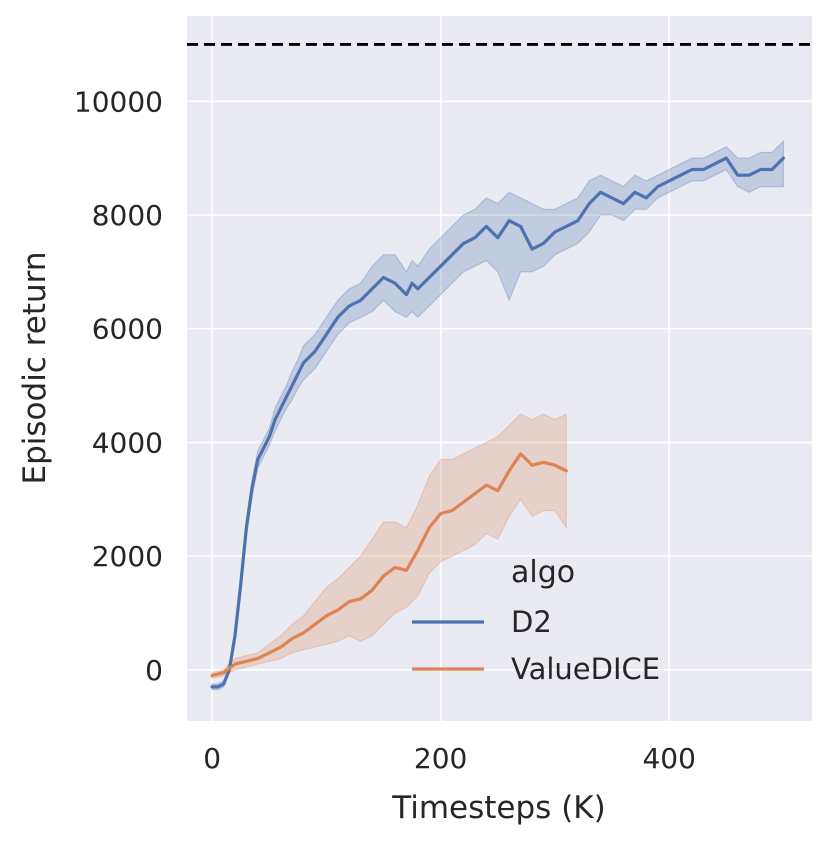 The image size is (830, 844). What do you see at coordinates (531, 622) in the screenshot?
I see `legend-label-d2: D2` at bounding box center [531, 622].